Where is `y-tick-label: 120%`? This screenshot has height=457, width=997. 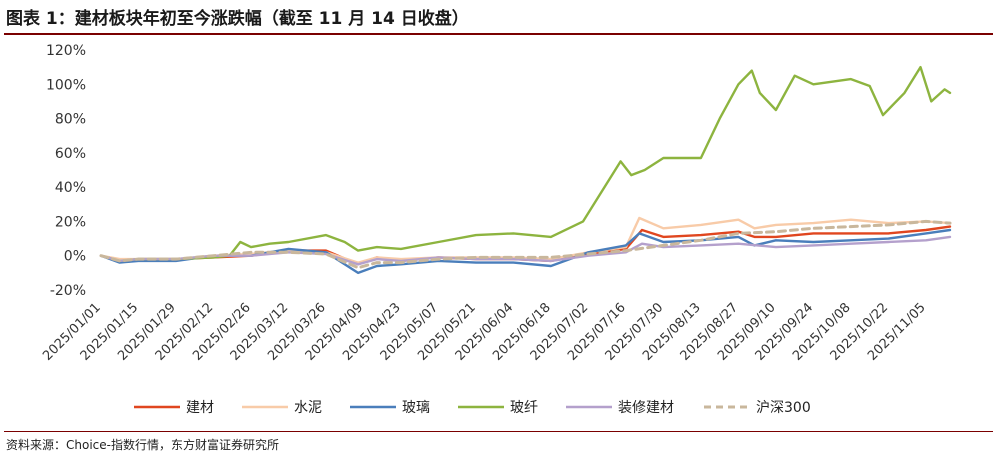
y-tick-label: 120% is located at coordinates (66, 51).